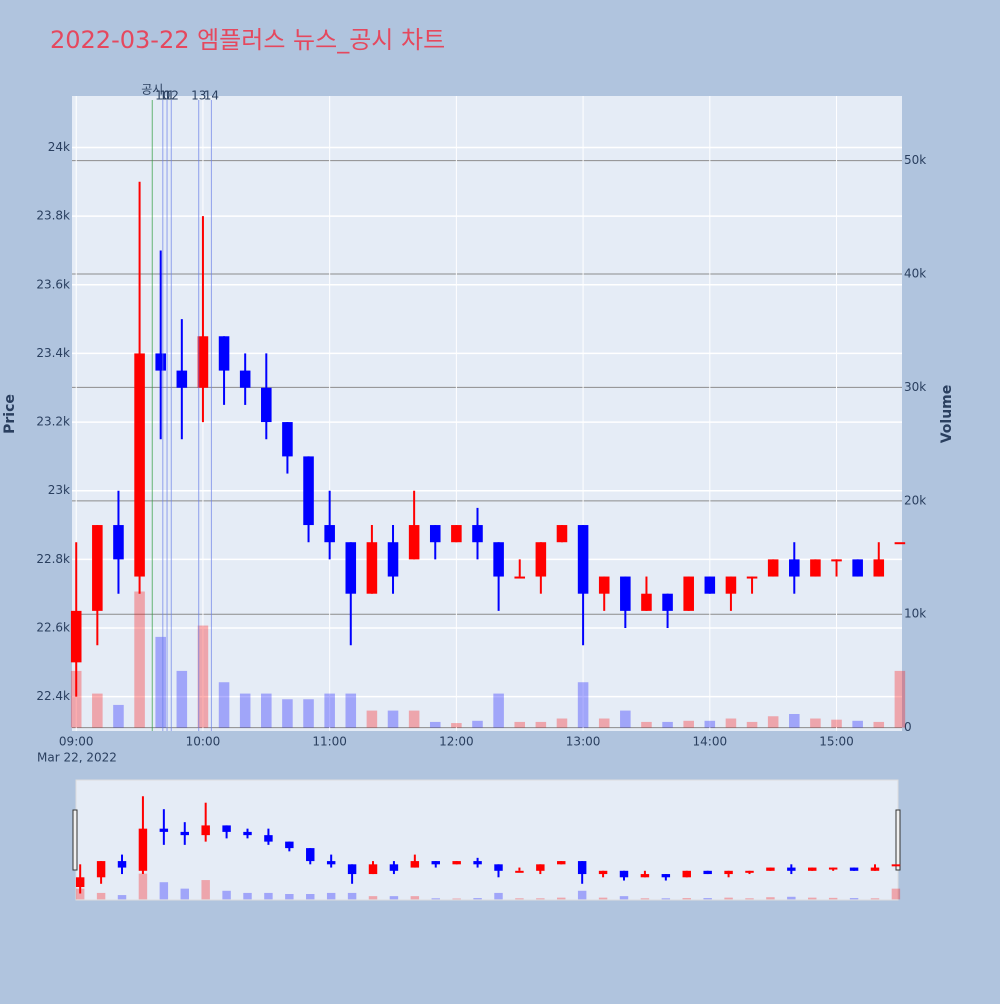  I want to click on y-axis-title: Price, so click(10, 414).